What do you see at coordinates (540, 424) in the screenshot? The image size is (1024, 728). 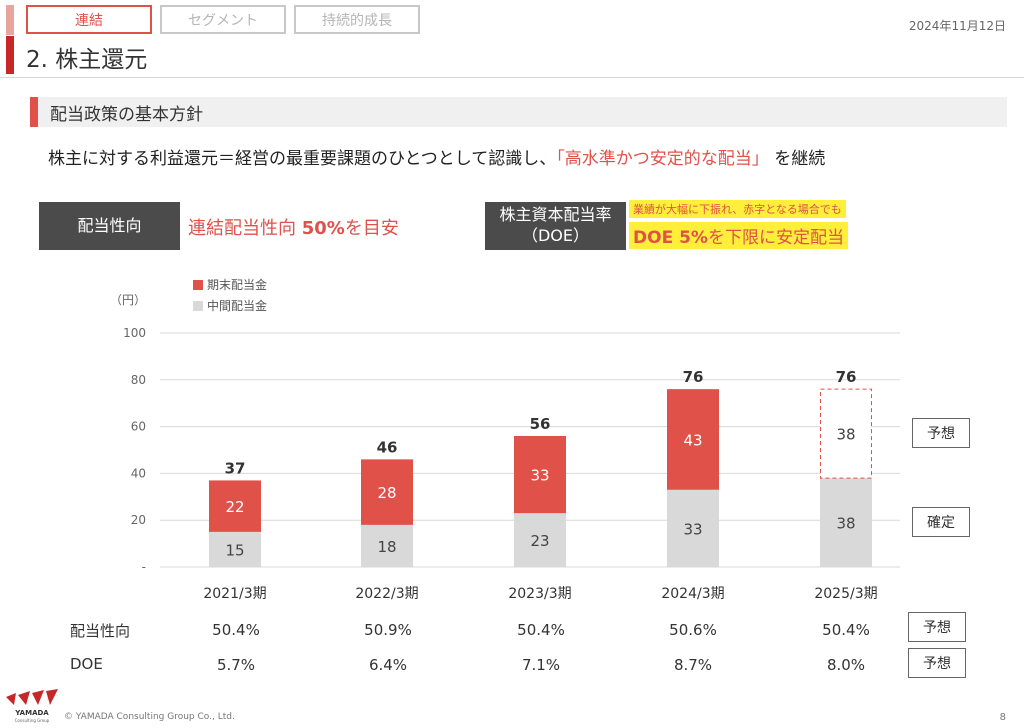 I see `total-value-label: 56` at bounding box center [540, 424].